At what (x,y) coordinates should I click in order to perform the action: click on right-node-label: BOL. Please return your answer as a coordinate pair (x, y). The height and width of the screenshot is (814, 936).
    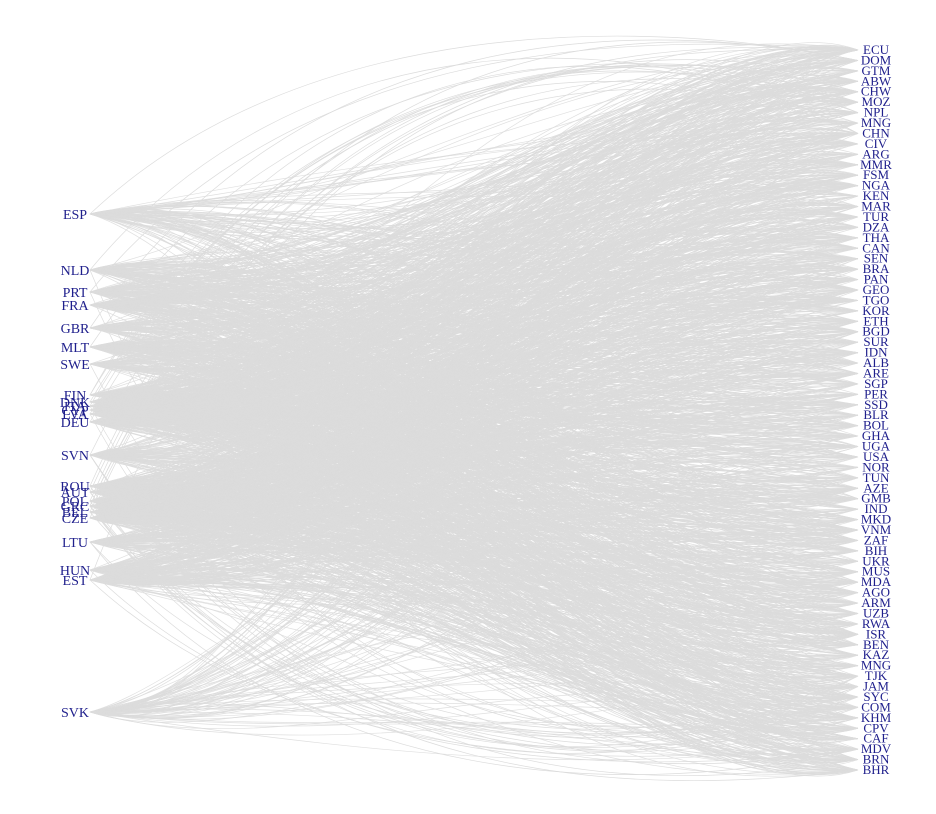
    Looking at the image, I should click on (876, 425).